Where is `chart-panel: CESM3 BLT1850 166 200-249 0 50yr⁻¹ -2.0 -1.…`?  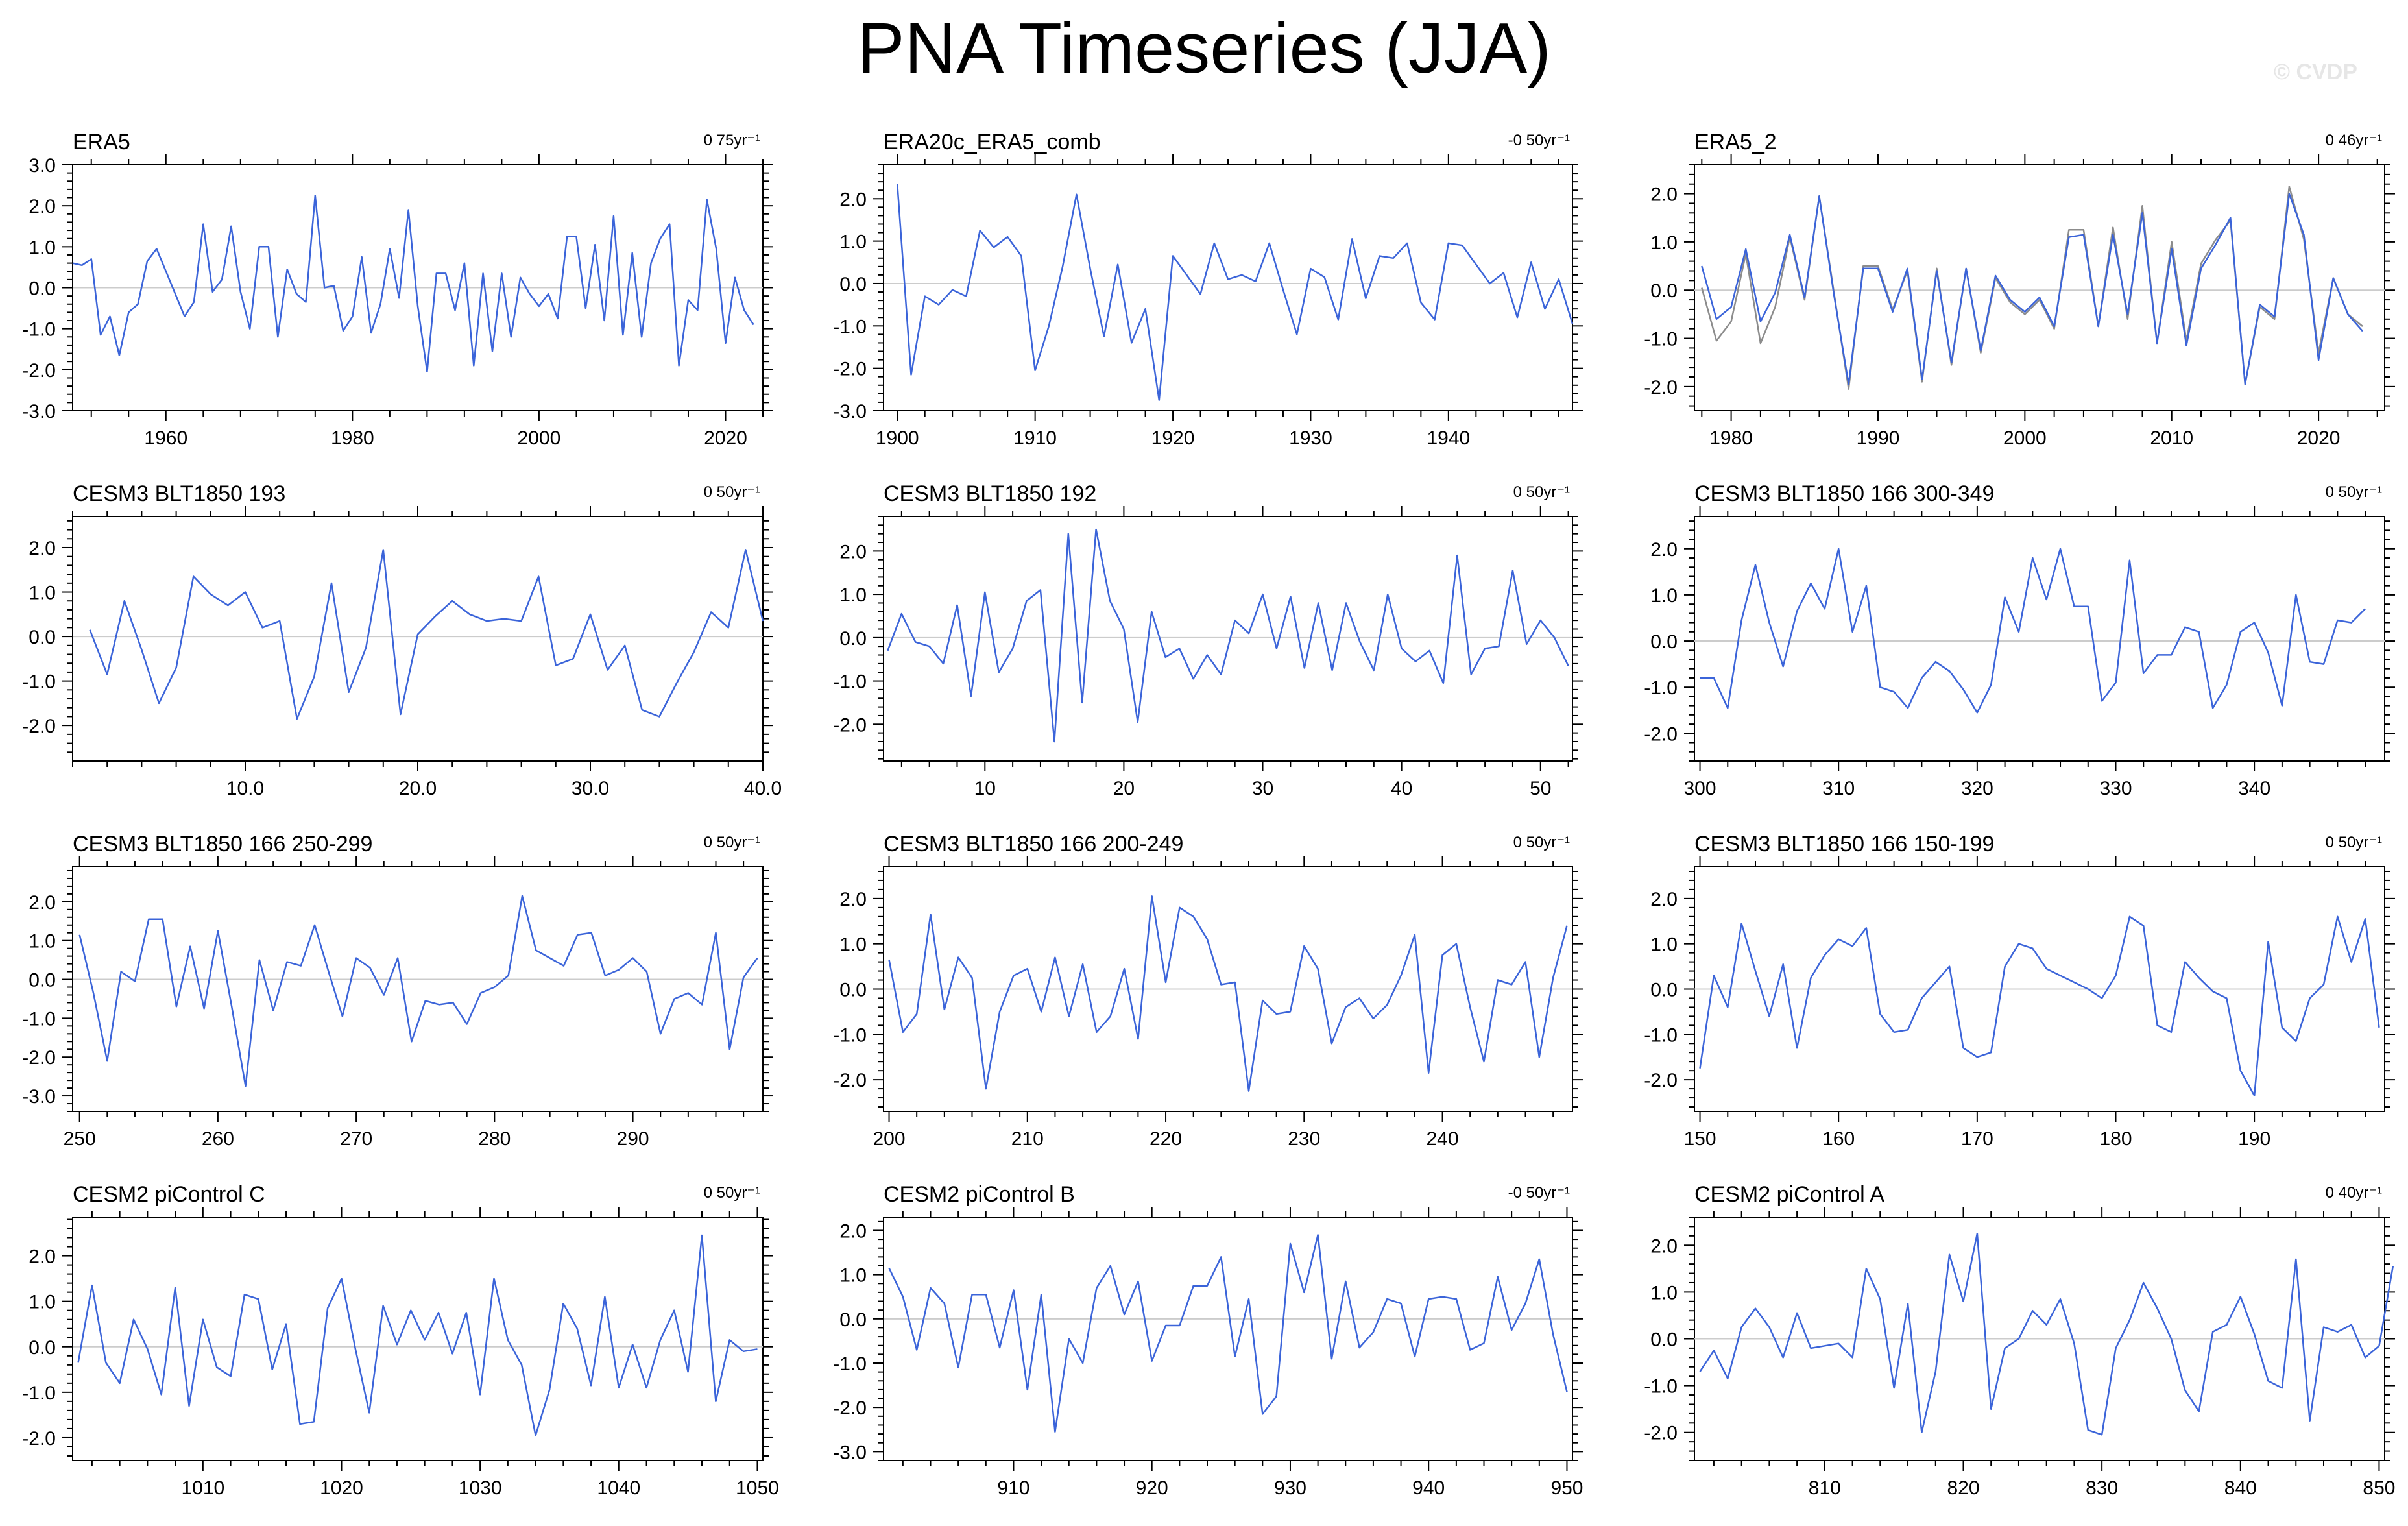 chart-panel: CESM3 BLT1850 166 200-249 0 50yr⁻¹ -2.0 -1.… is located at coordinates (1208, 991).